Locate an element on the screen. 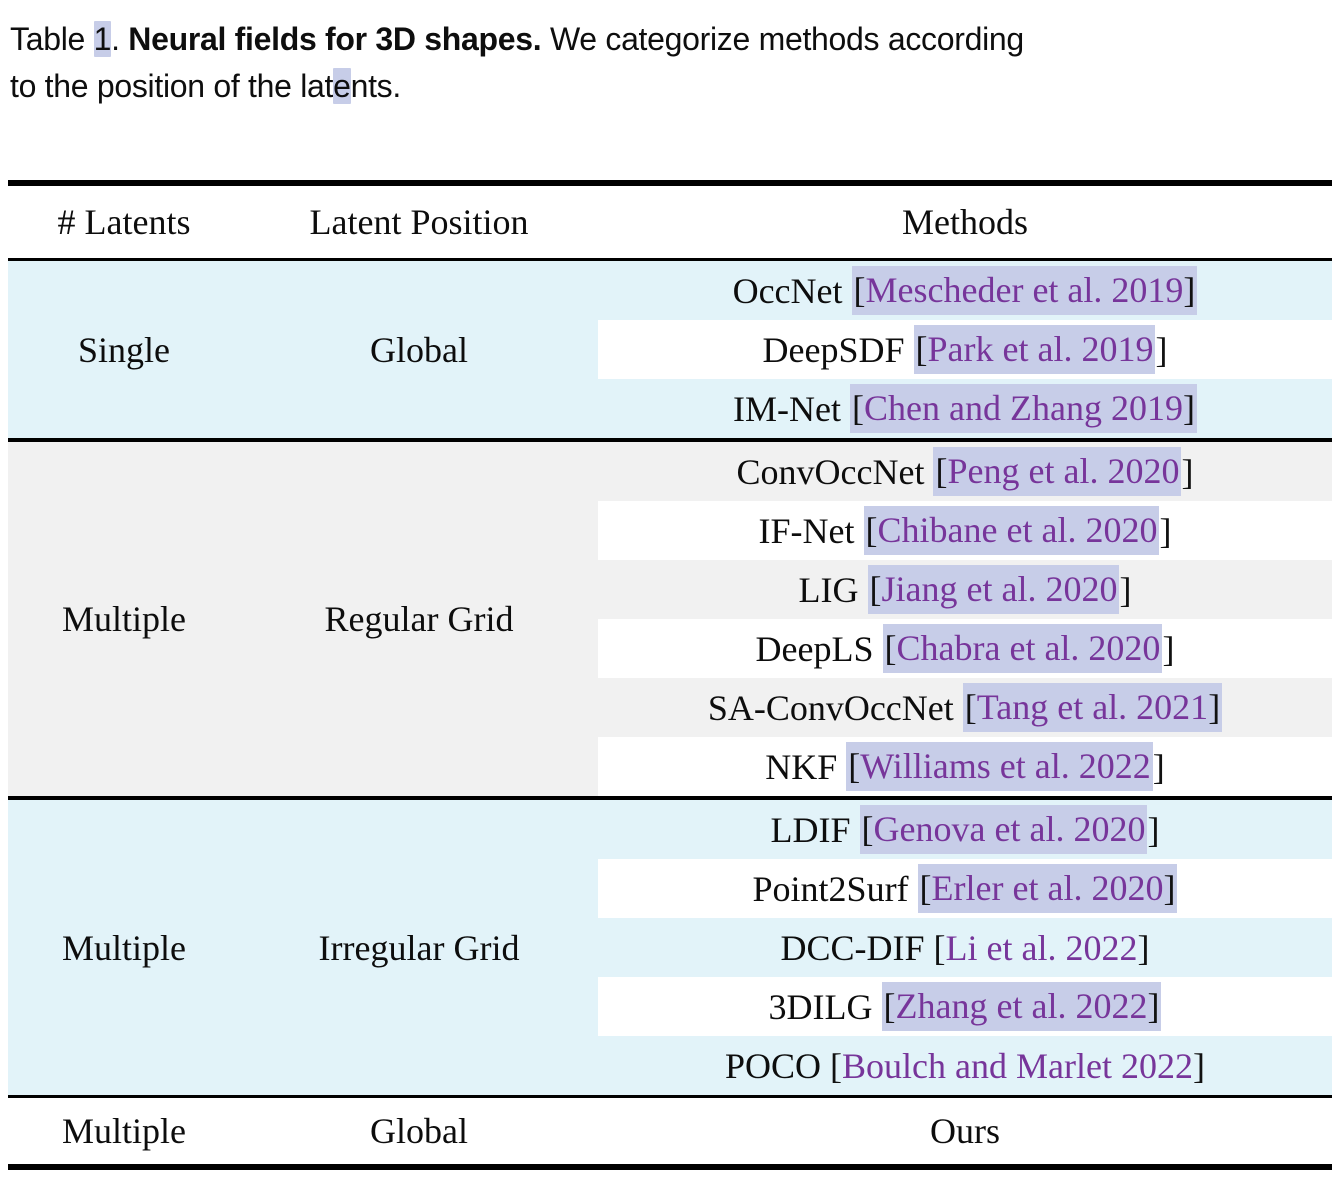 The height and width of the screenshot is (1184, 1341). citation-text: Peng et al. 2020 is located at coordinates (1063, 471).